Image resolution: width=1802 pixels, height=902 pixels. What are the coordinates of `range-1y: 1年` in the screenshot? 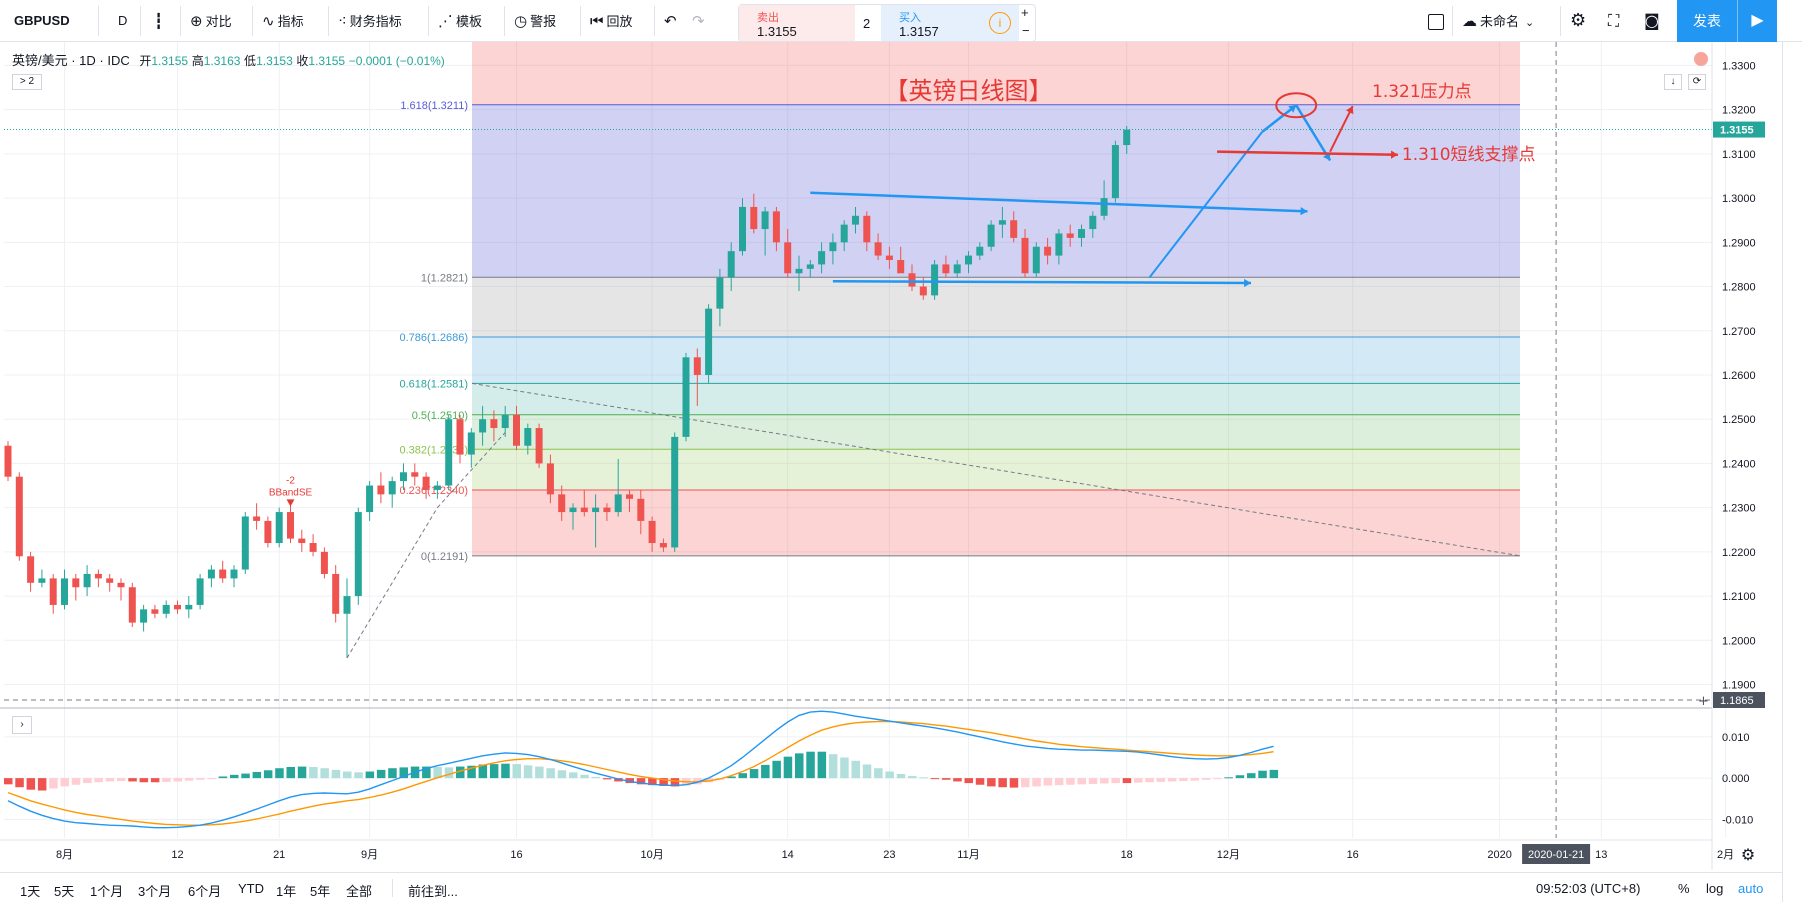 It's located at (286, 891).